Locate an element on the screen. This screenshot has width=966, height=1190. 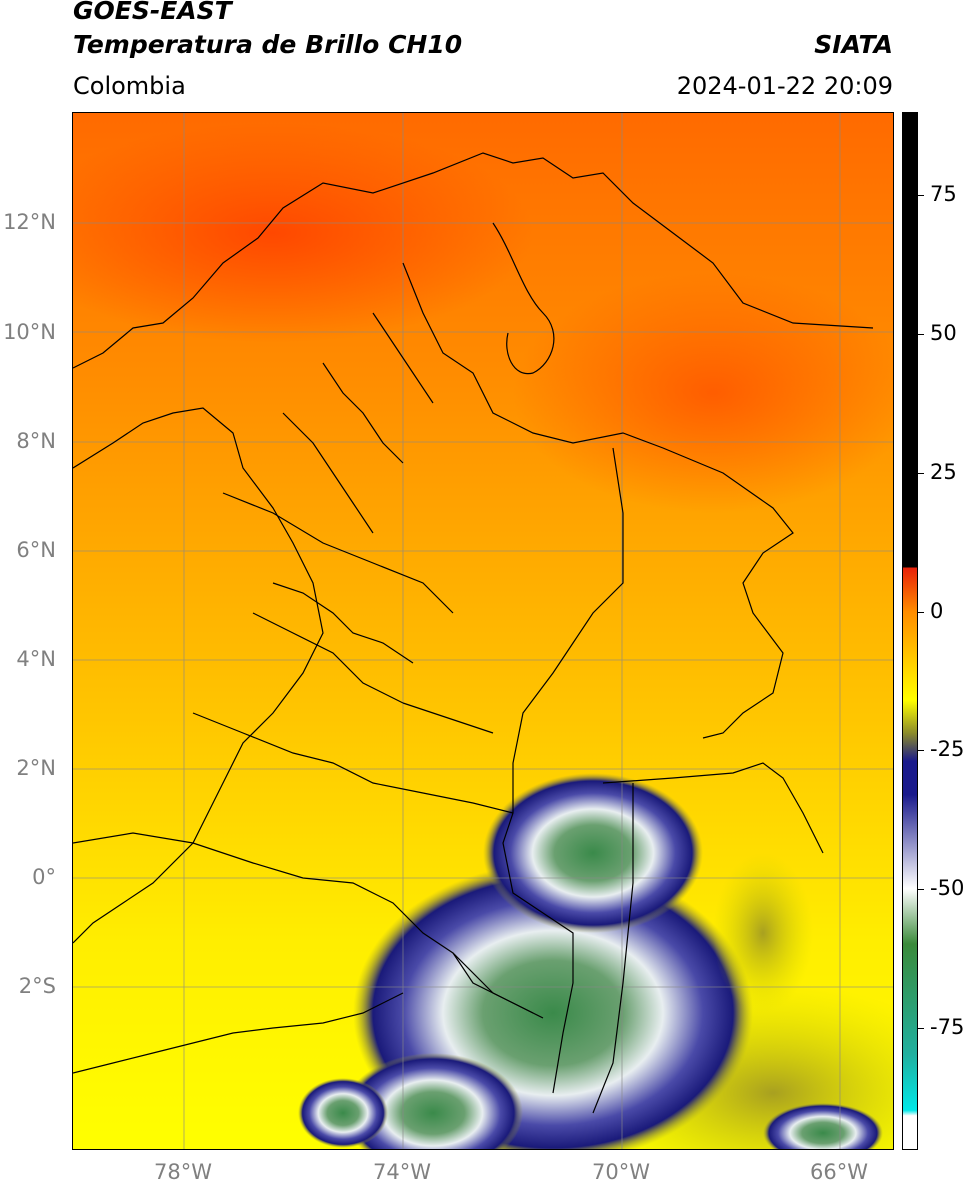
colorbar-tick-label: -50 is located at coordinates (947, 888).